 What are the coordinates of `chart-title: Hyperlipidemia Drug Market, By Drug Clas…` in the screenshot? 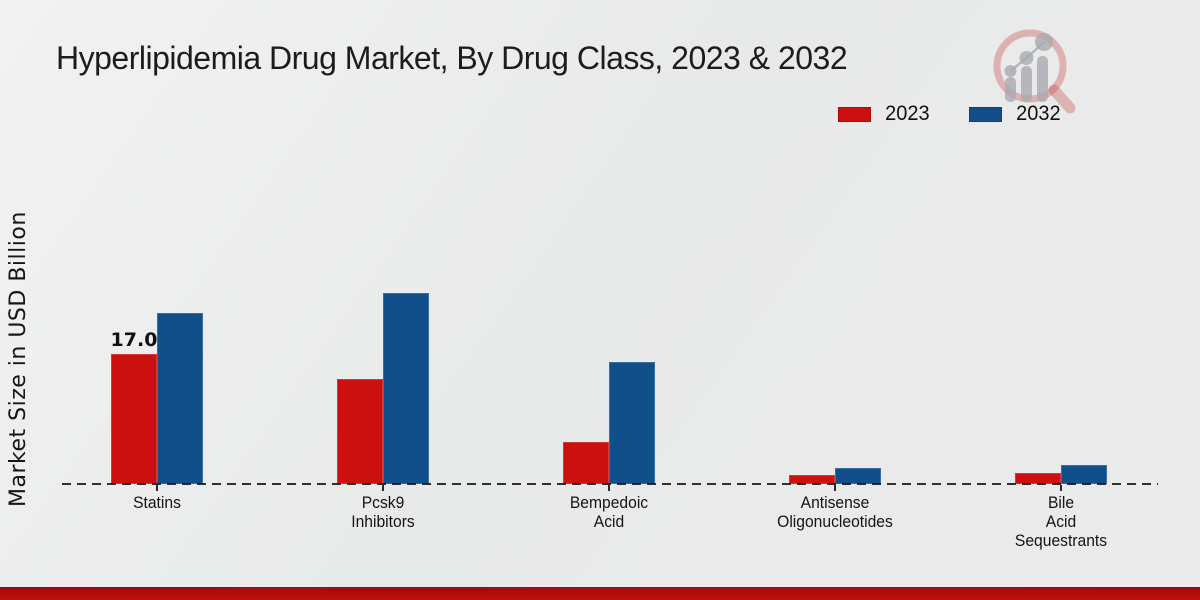 It's located at (452, 58).